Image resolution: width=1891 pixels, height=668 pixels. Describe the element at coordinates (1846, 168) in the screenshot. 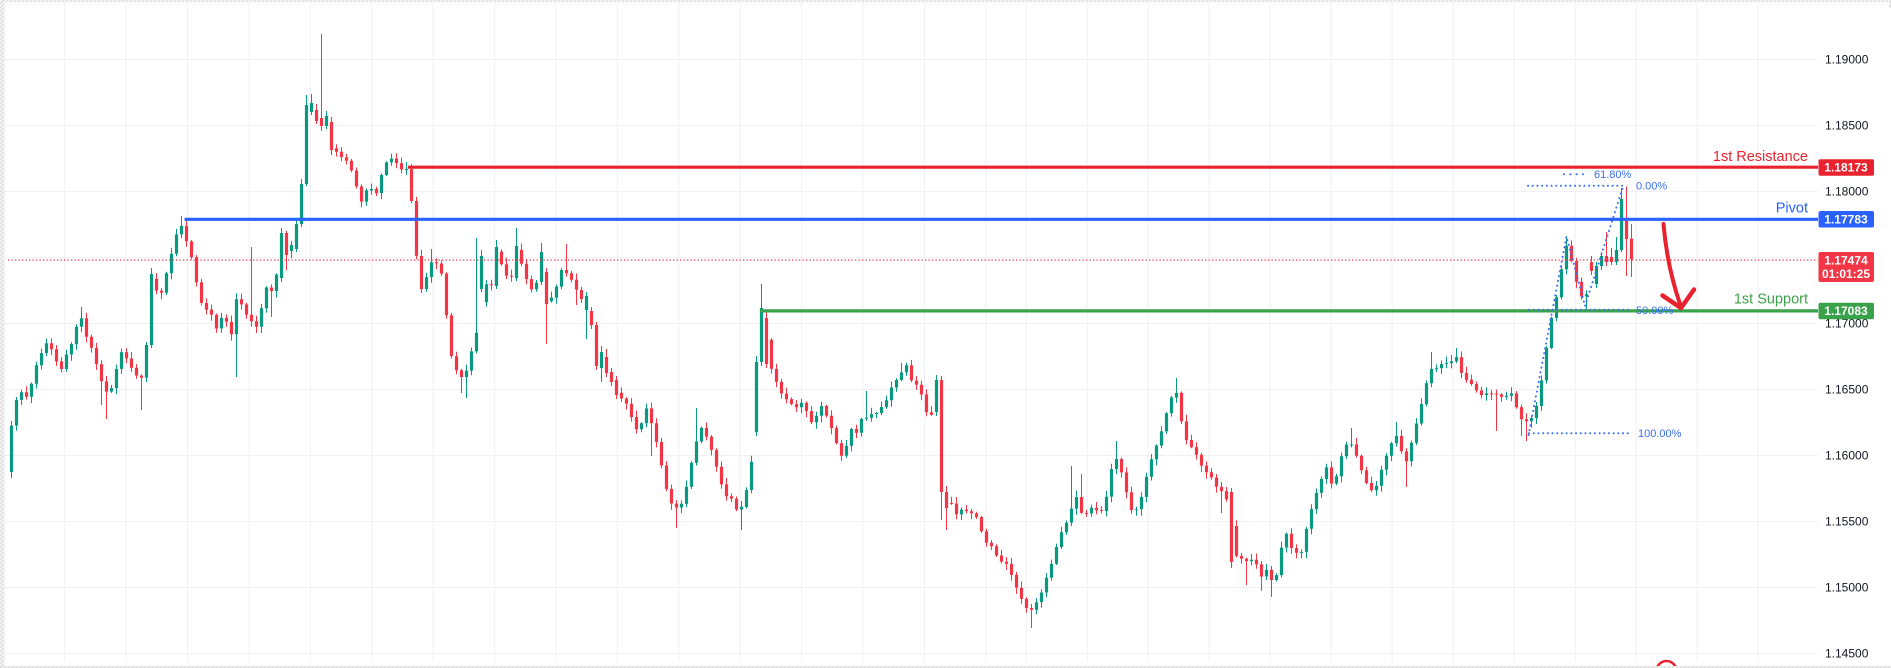

I see `svg-text: 1.18173` at that location.